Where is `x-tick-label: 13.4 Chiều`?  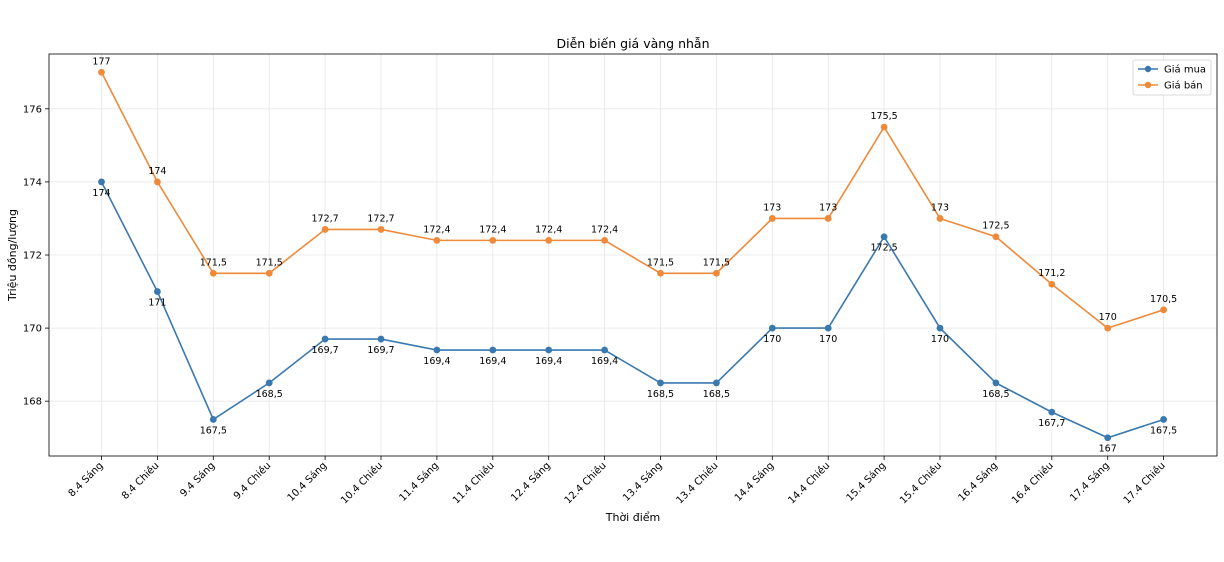 x-tick-label: 13.4 Chiều is located at coordinates (697, 483).